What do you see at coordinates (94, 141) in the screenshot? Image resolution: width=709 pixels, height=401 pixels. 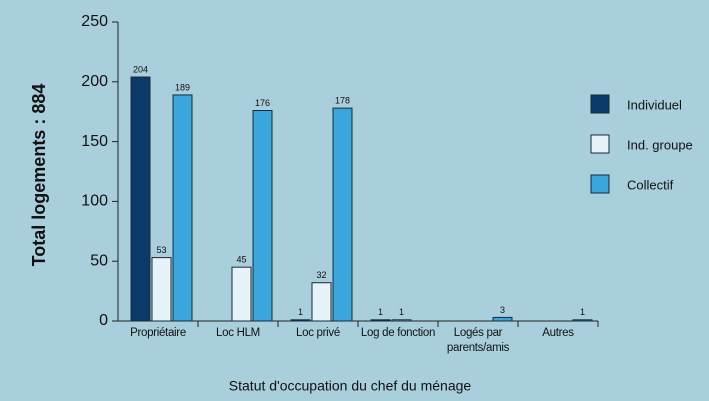 I see `y-tick-label: 150` at bounding box center [94, 141].